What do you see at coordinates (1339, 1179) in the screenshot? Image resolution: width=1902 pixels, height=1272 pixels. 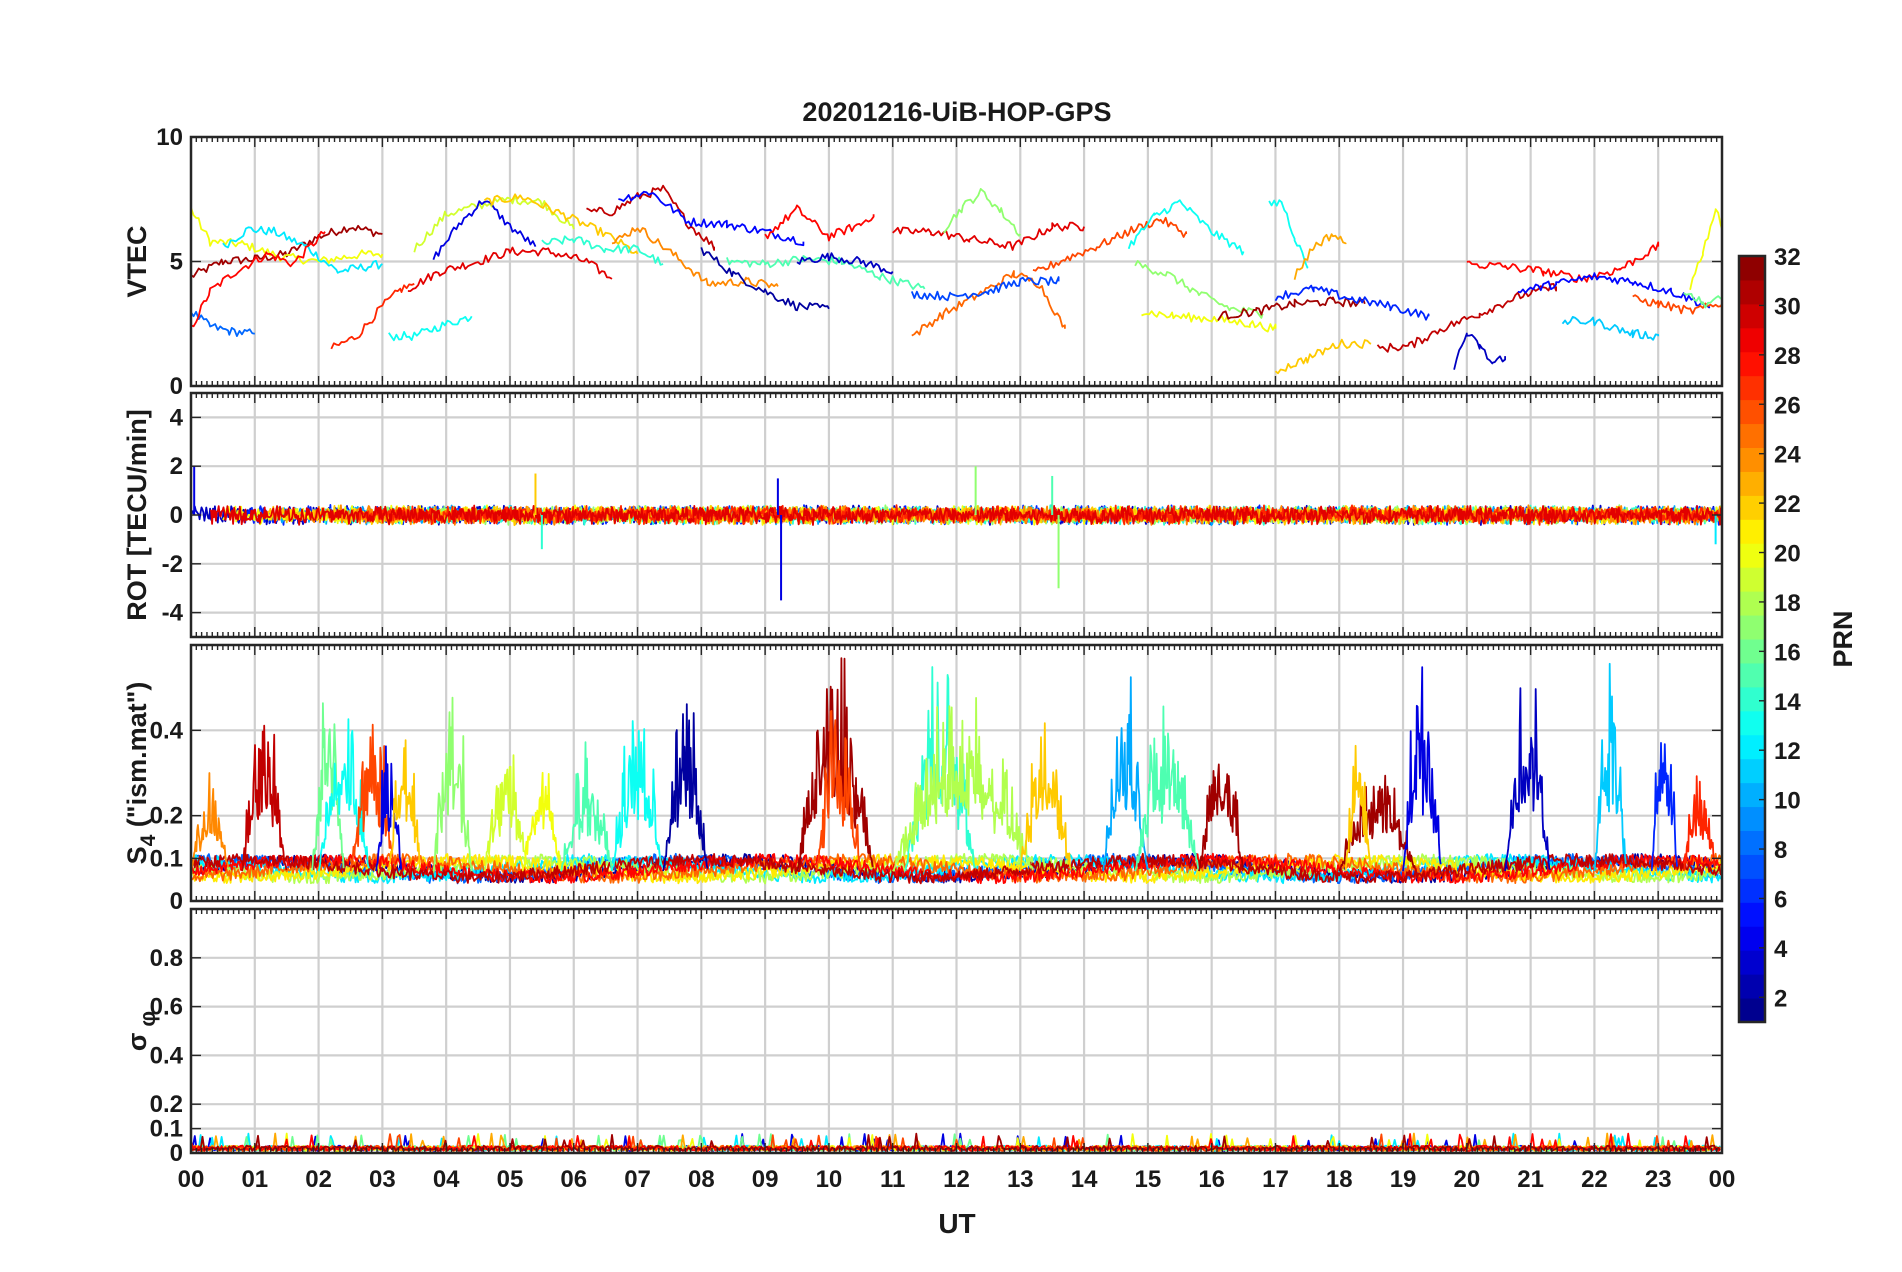 I see `x-tick-label: 18` at bounding box center [1339, 1179].